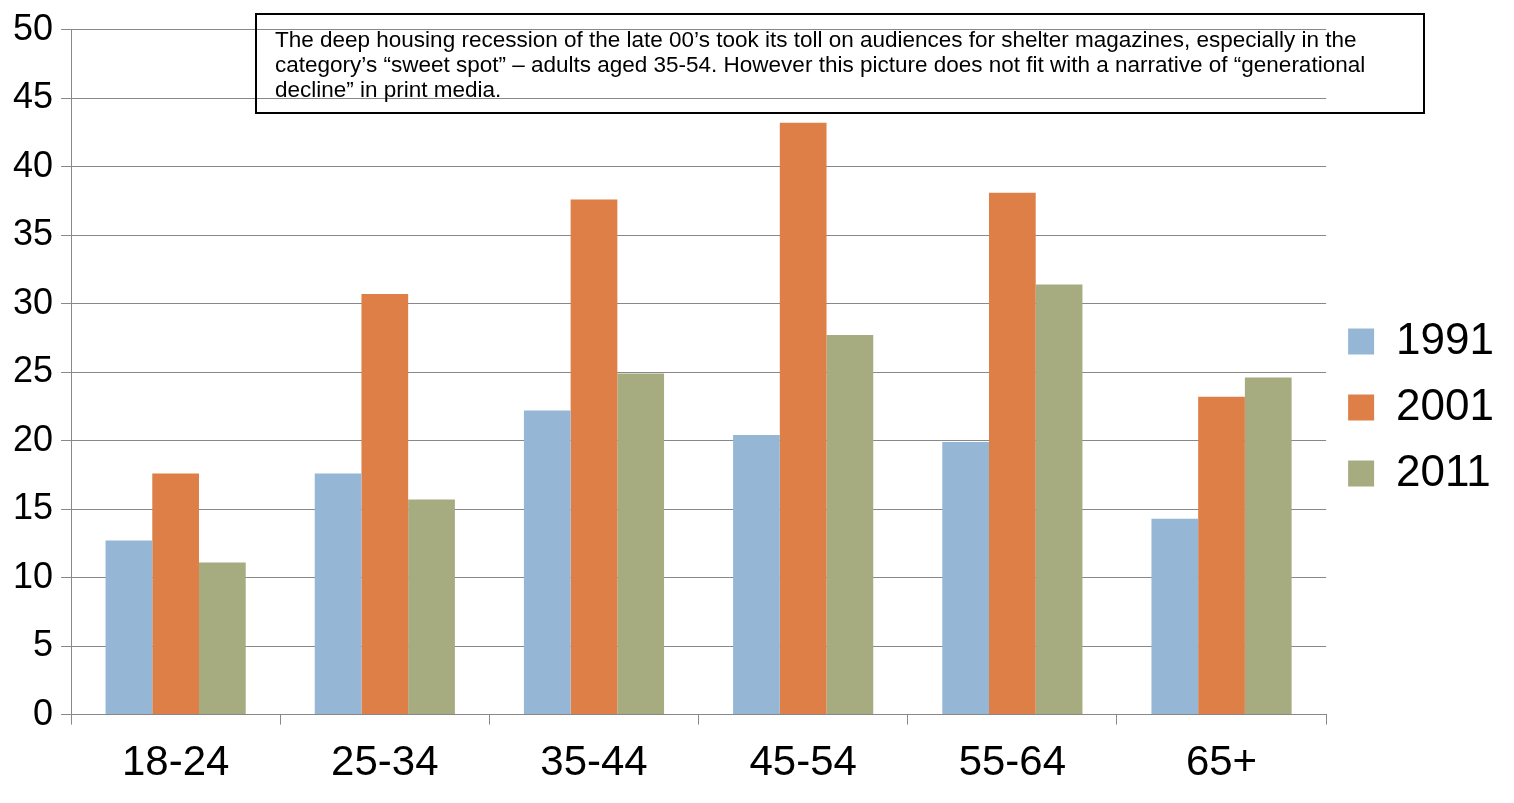 The image size is (1514, 803). I want to click on y-tick-label: 10, so click(33, 575).